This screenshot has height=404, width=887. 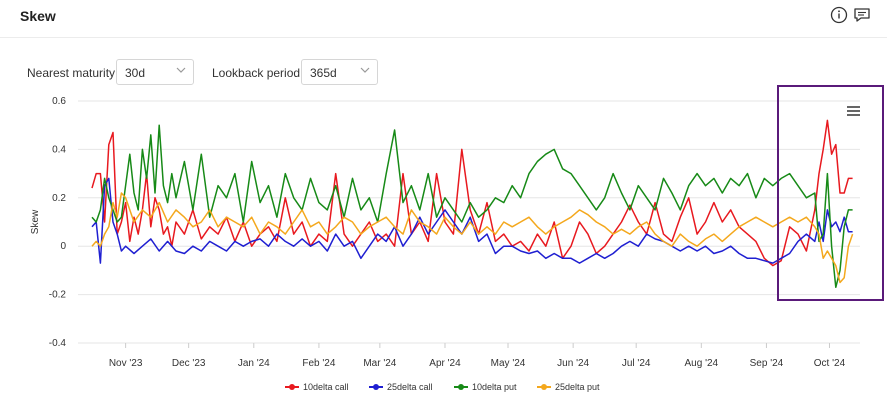 What do you see at coordinates (853, 111) in the screenshot?
I see `menu-icon` at bounding box center [853, 111].